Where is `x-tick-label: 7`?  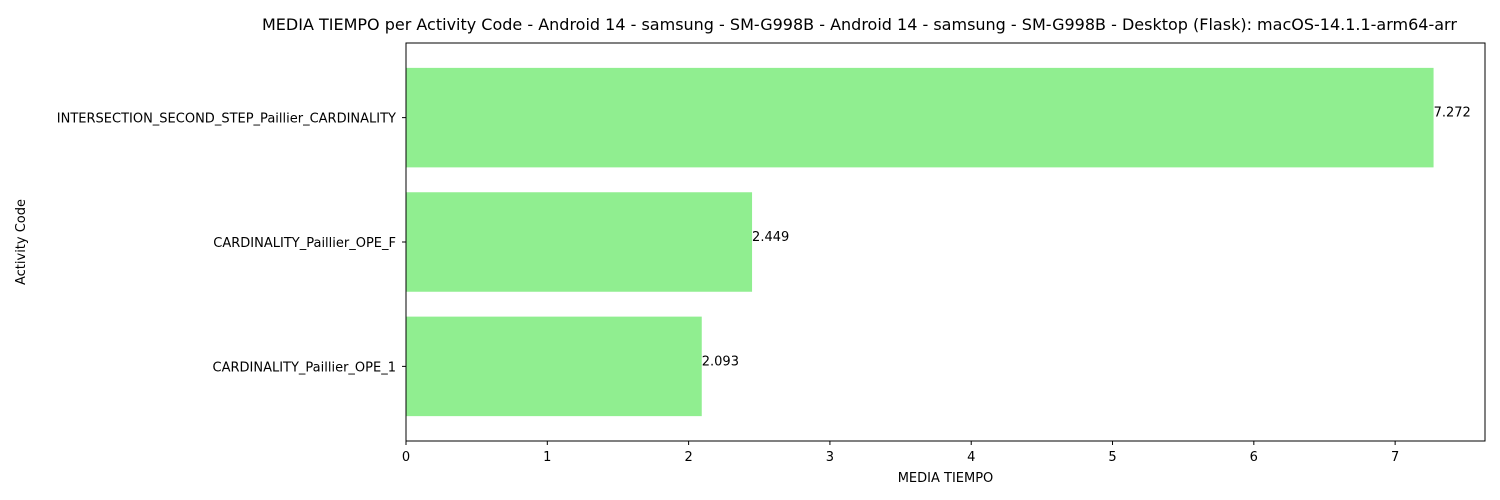
x-tick-label: 7 is located at coordinates (1395, 457).